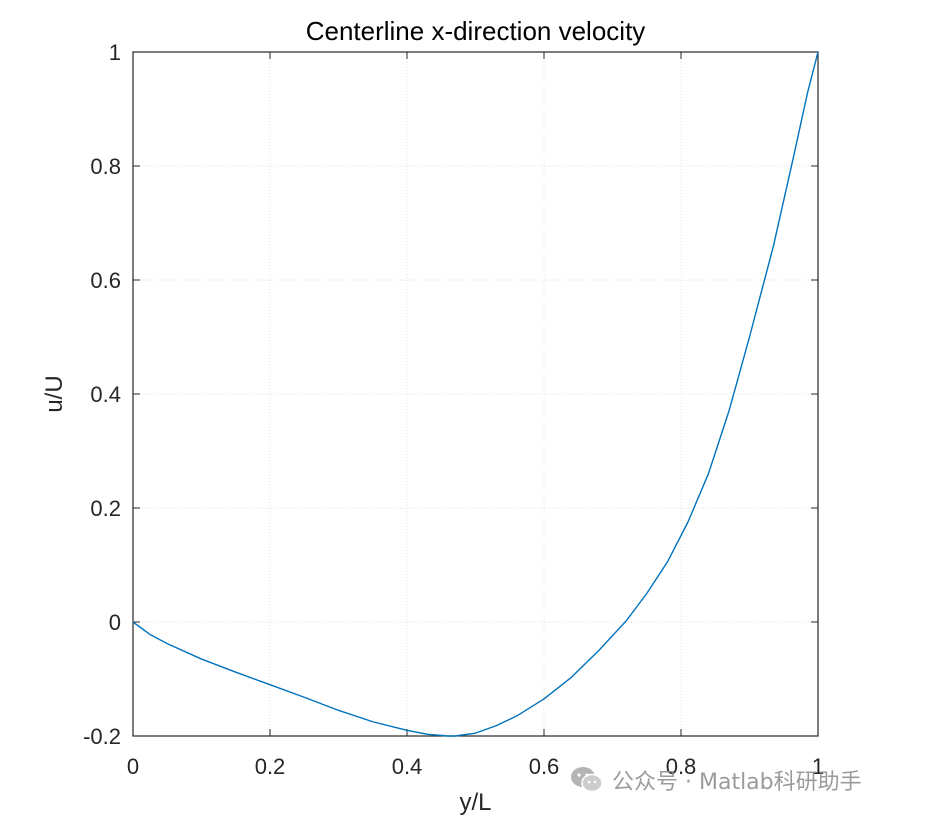 The image size is (947, 818). I want to click on x-tick-label: 0.4, so click(407, 766).